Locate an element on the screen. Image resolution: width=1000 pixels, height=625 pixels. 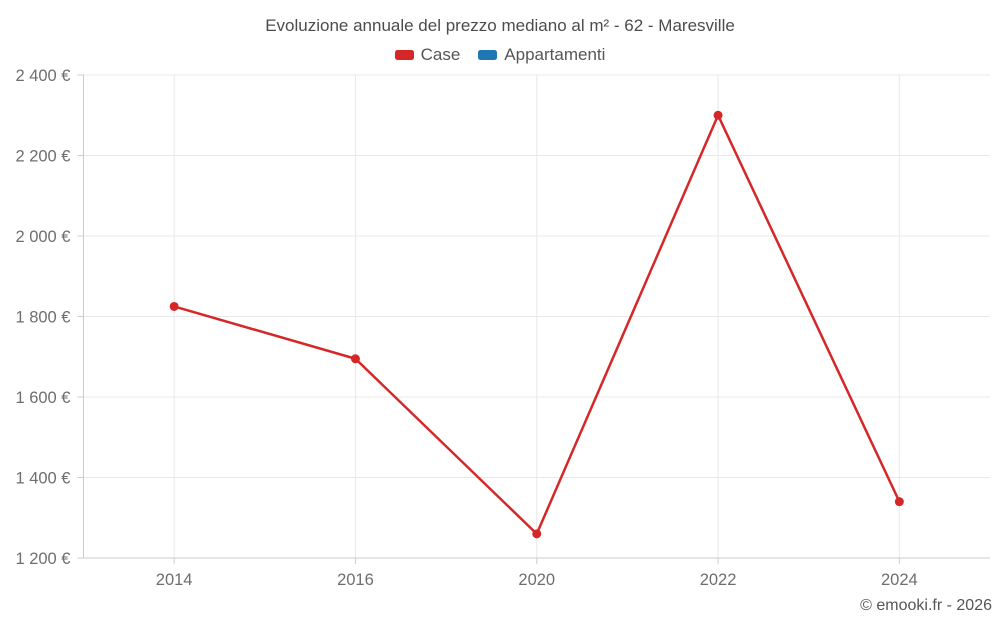
y-tick-label: 1 200 € is located at coordinates (42, 559).